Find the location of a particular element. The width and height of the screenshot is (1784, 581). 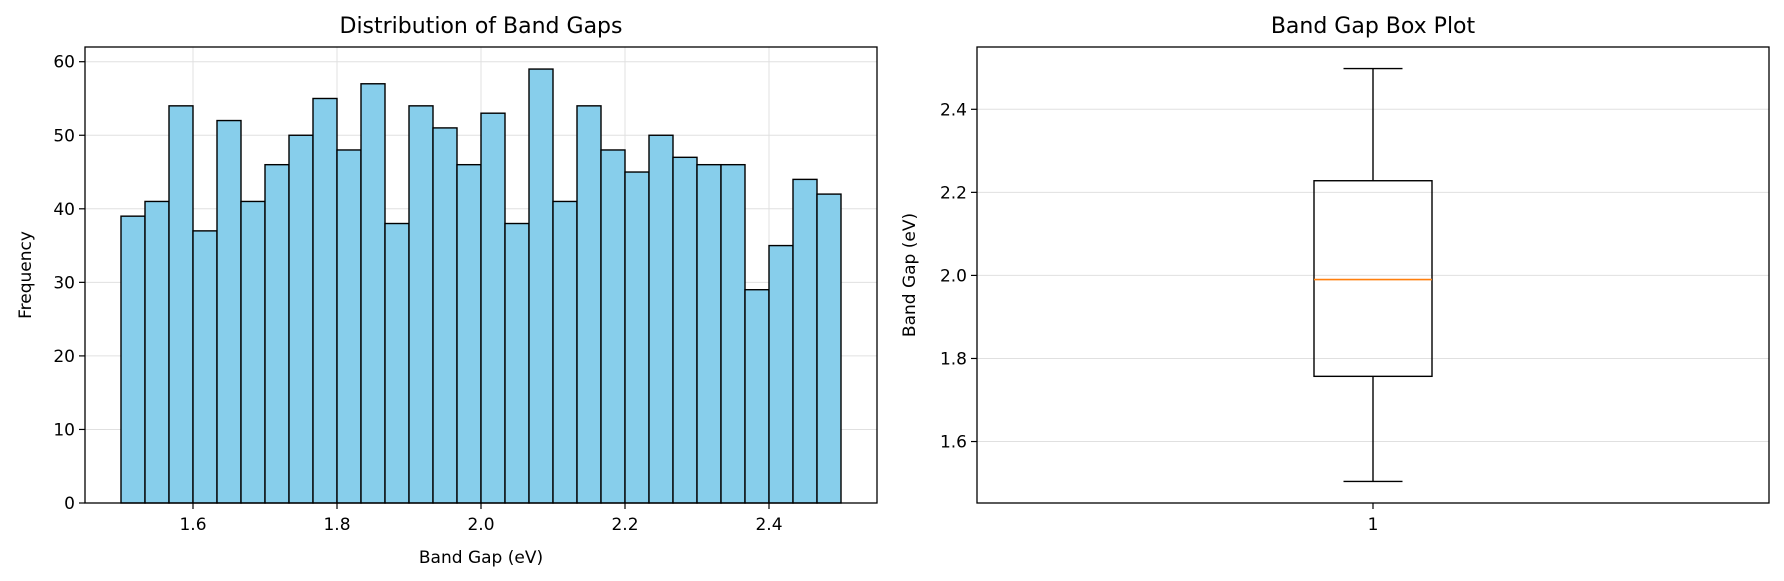

boxplot-marks is located at coordinates (1373, 275).